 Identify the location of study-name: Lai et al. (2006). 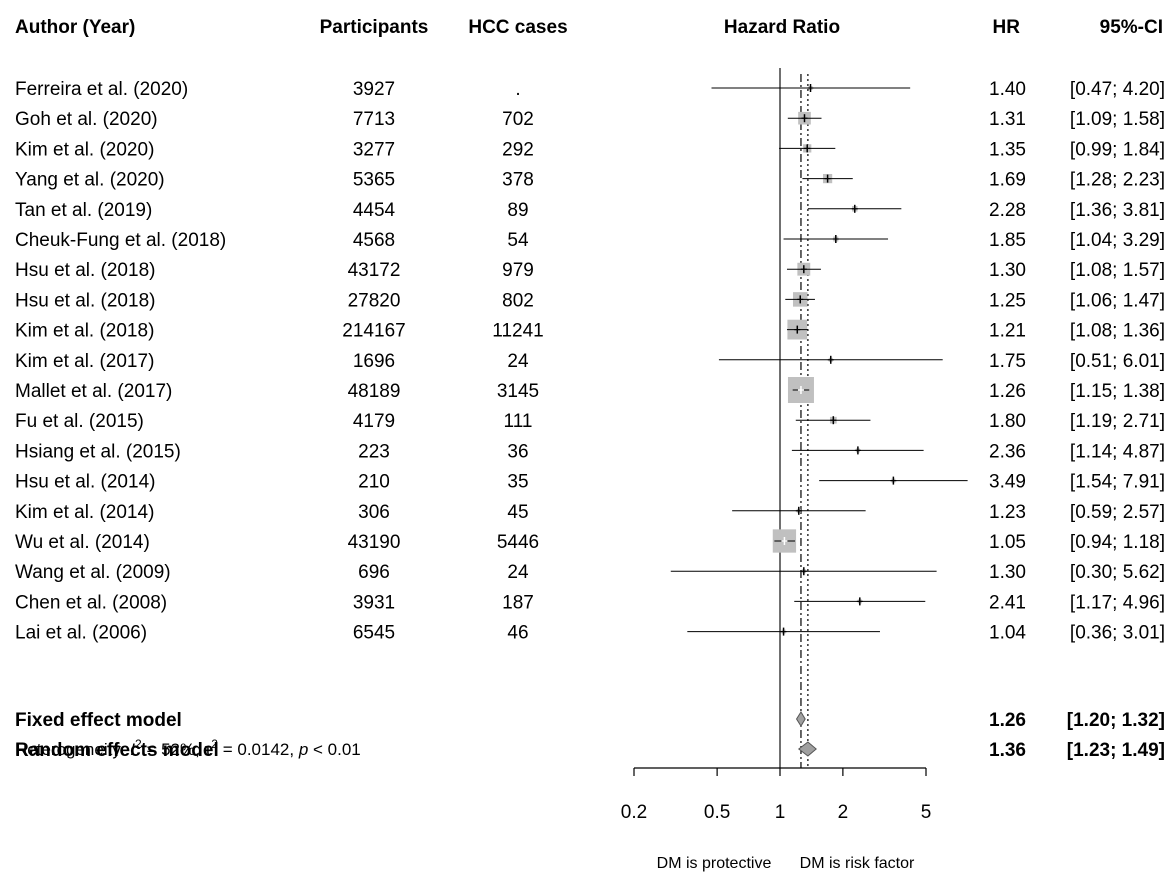
(81, 633).